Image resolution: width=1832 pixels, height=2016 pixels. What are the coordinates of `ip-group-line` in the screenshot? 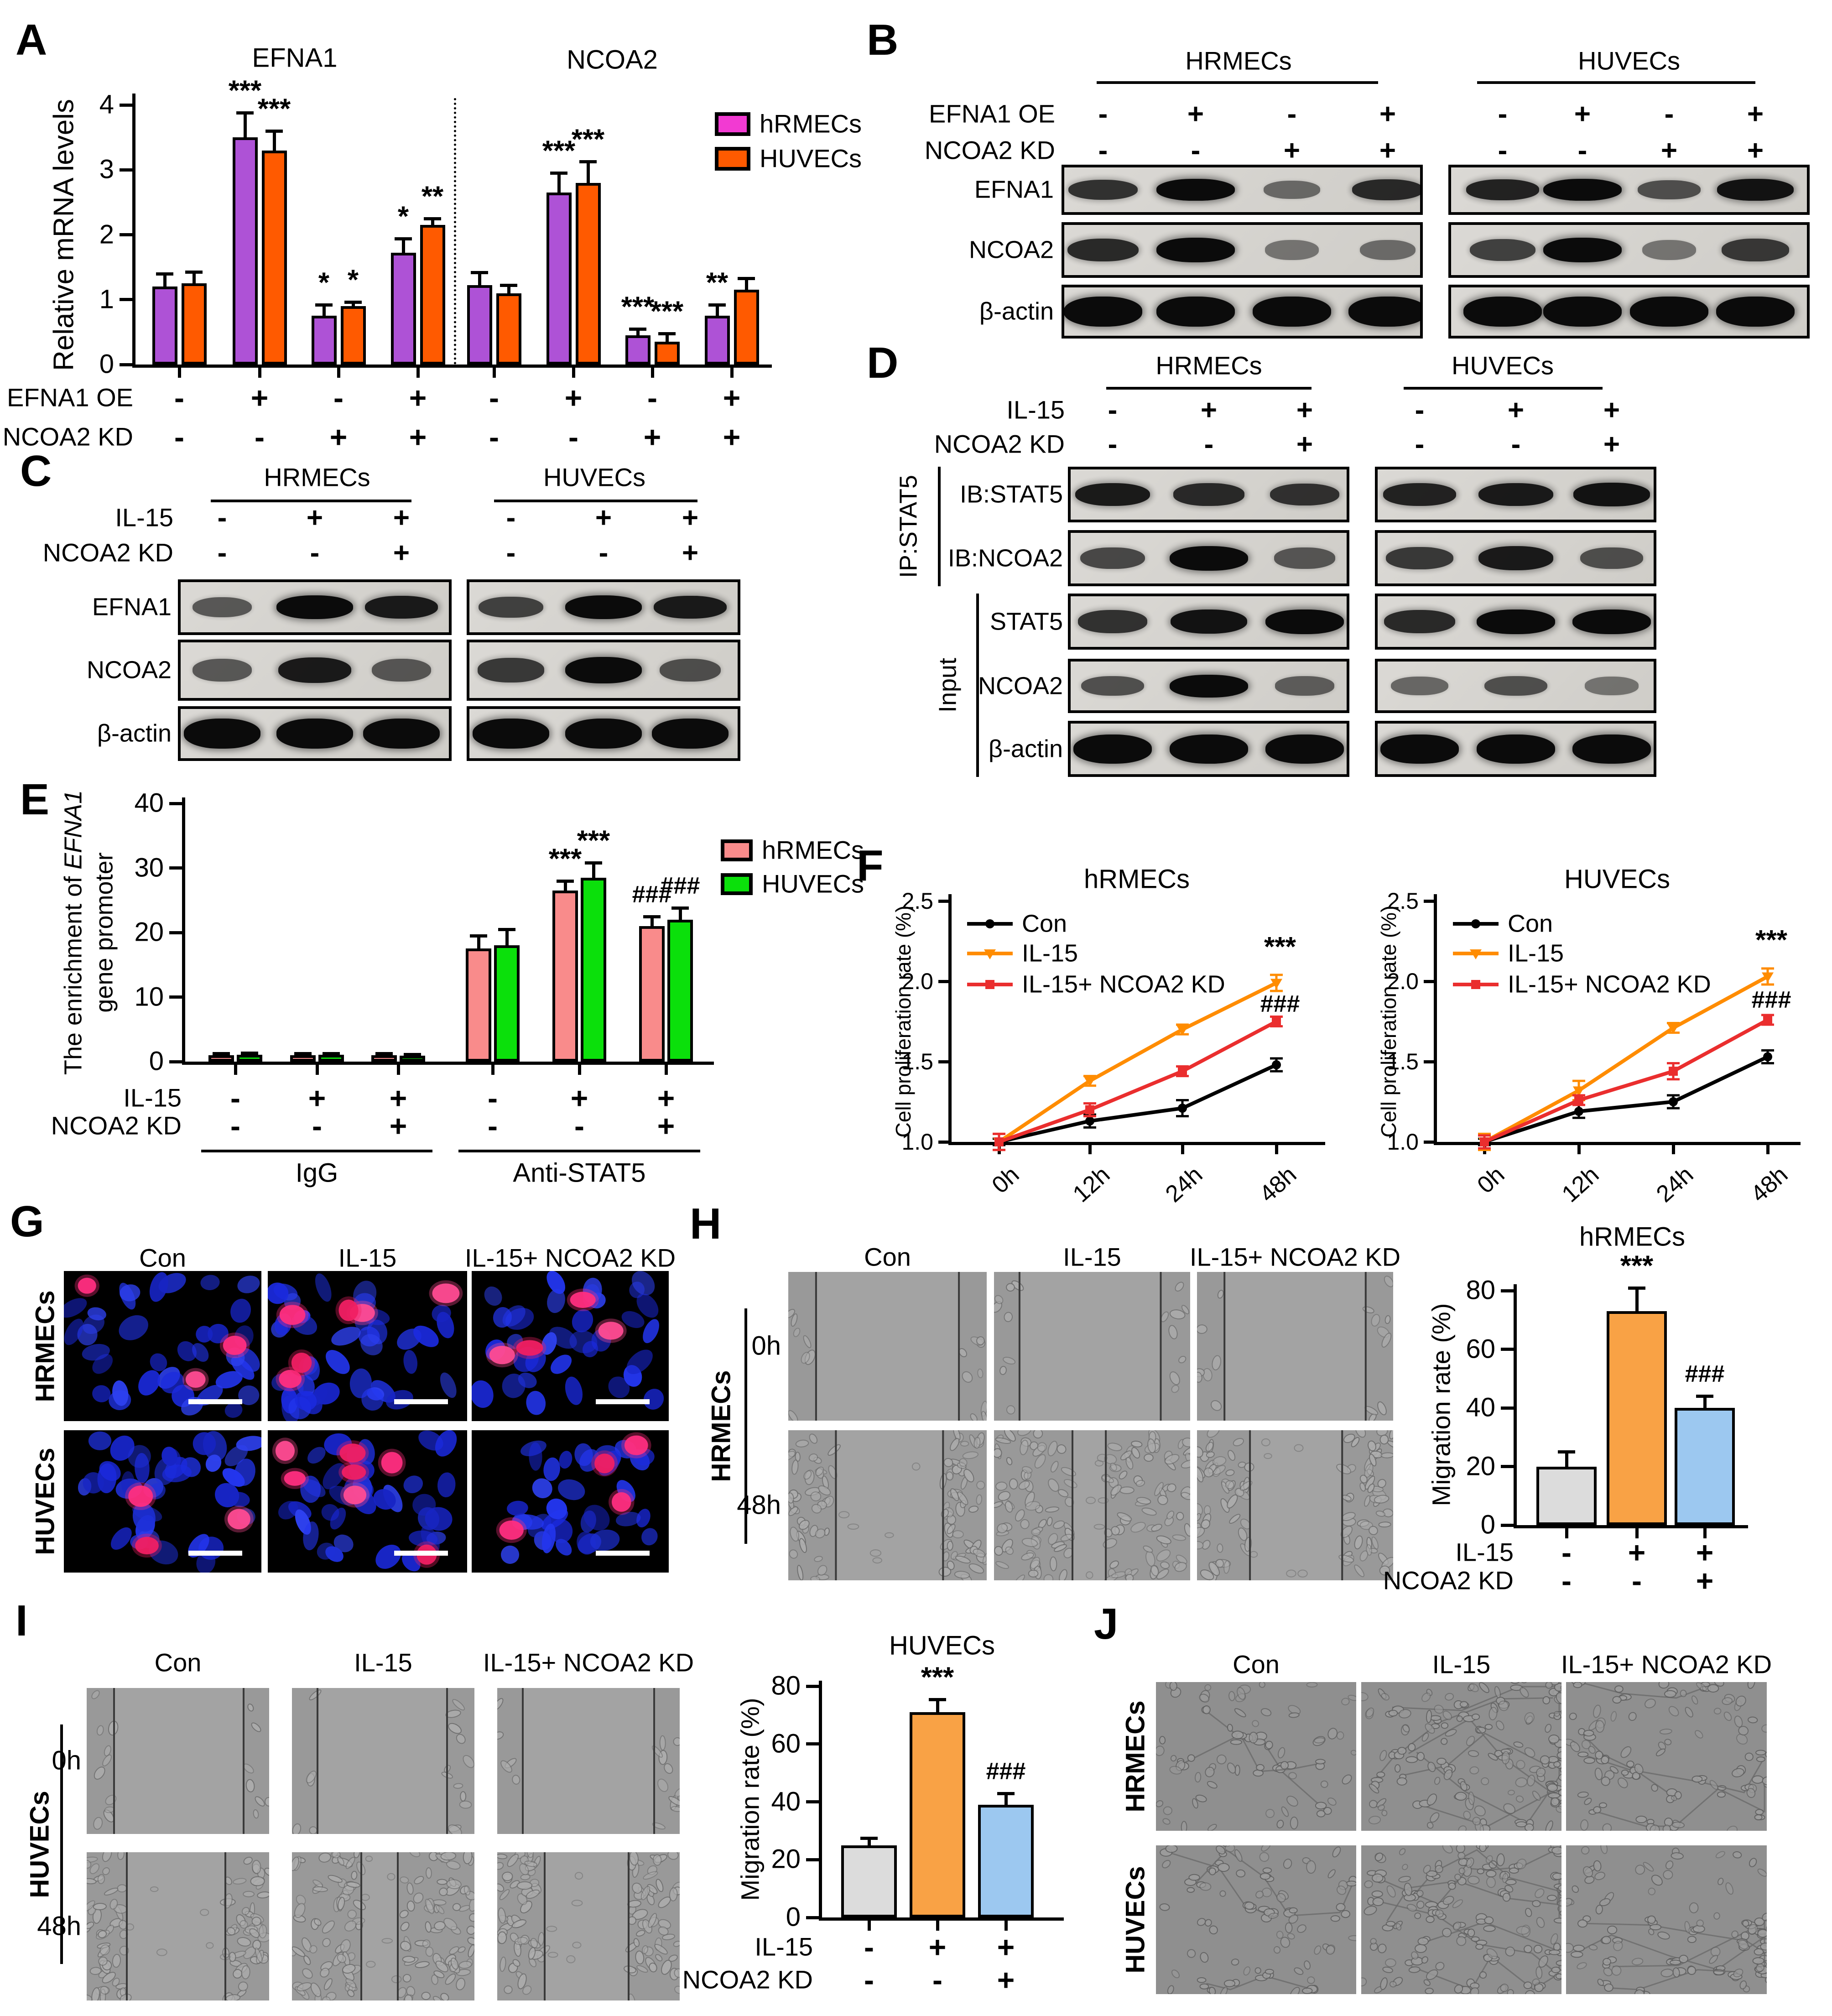 It's located at (939, 526).